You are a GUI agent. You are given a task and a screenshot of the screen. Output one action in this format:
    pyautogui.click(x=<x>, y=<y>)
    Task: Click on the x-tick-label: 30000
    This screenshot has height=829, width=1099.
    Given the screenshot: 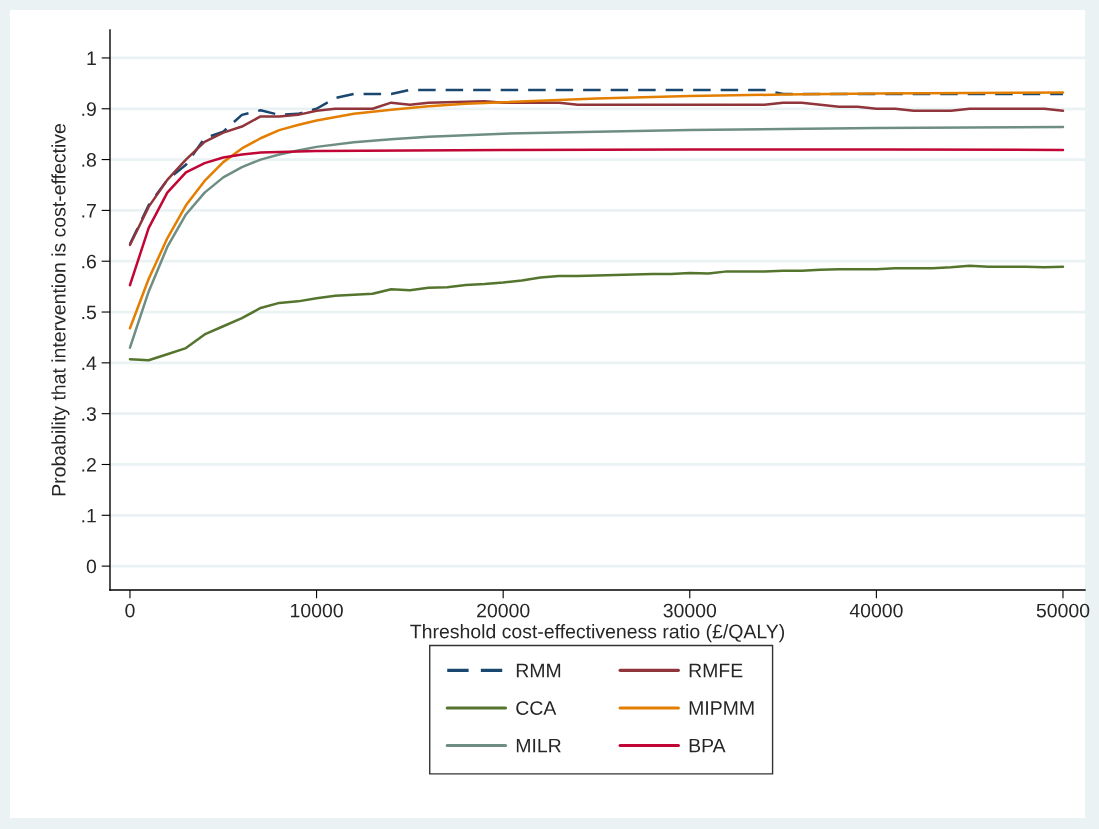 What is the action you would take?
    pyautogui.click(x=690, y=610)
    